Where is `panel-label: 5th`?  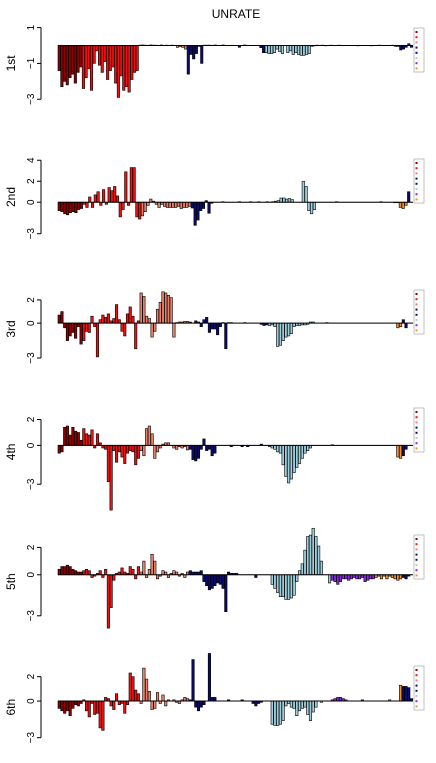
panel-label: 5th is located at coordinates (11, 581).